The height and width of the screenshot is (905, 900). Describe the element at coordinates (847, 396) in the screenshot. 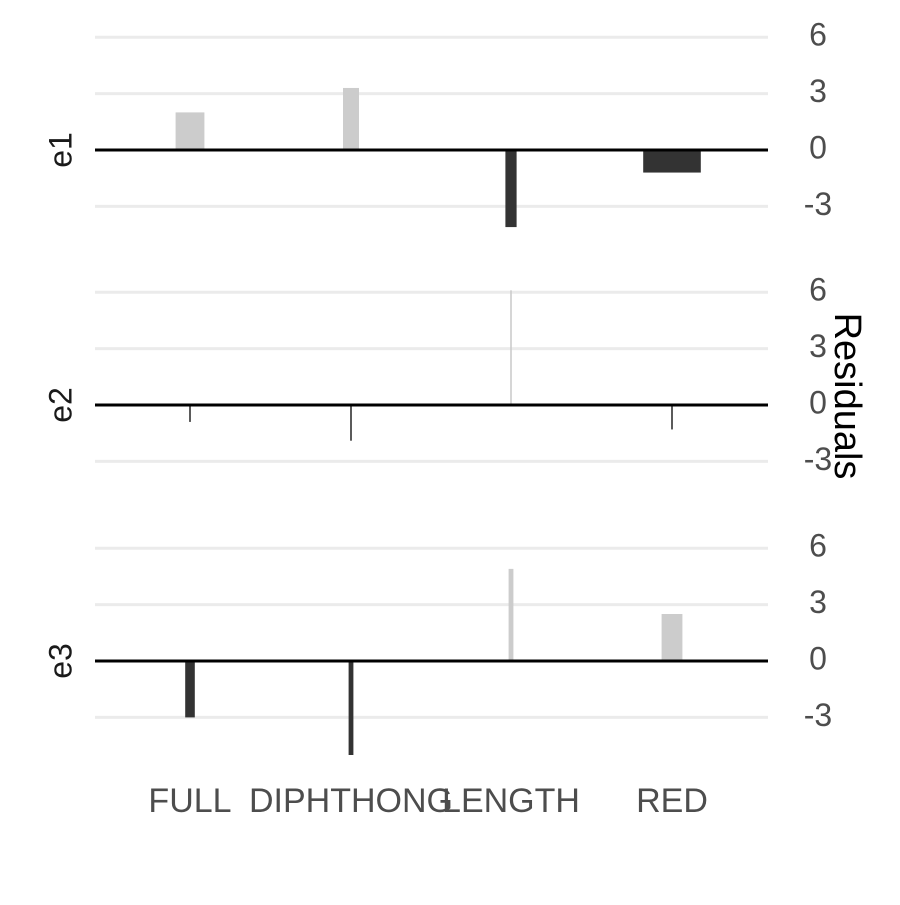

I see `y-axis-title: Residuals` at that location.